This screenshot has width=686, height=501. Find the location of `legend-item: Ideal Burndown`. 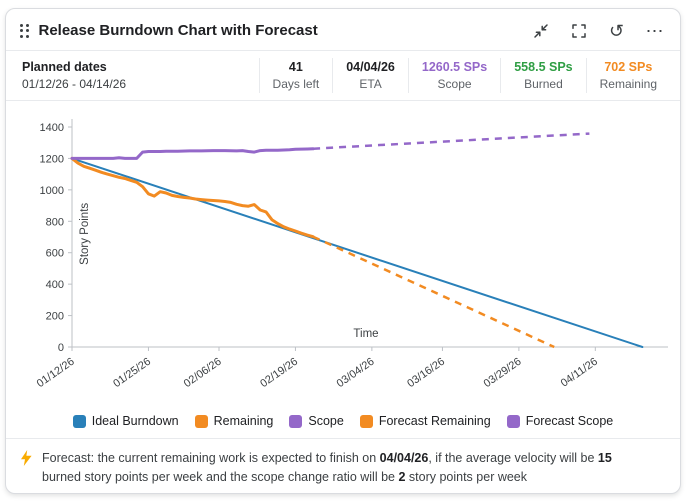

legend-item: Ideal Burndown is located at coordinates (125, 421).